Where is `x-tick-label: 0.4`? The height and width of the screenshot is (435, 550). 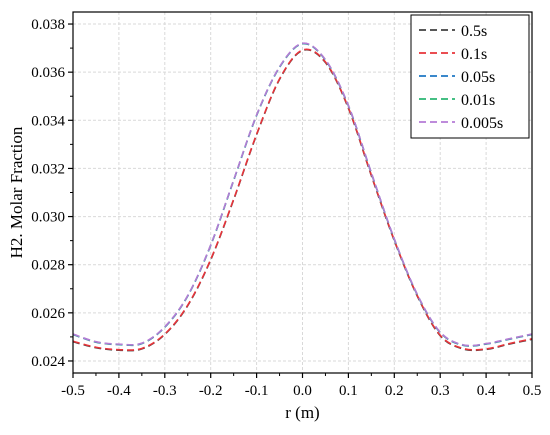
x-tick-label: 0.4 is located at coordinates (486, 391).